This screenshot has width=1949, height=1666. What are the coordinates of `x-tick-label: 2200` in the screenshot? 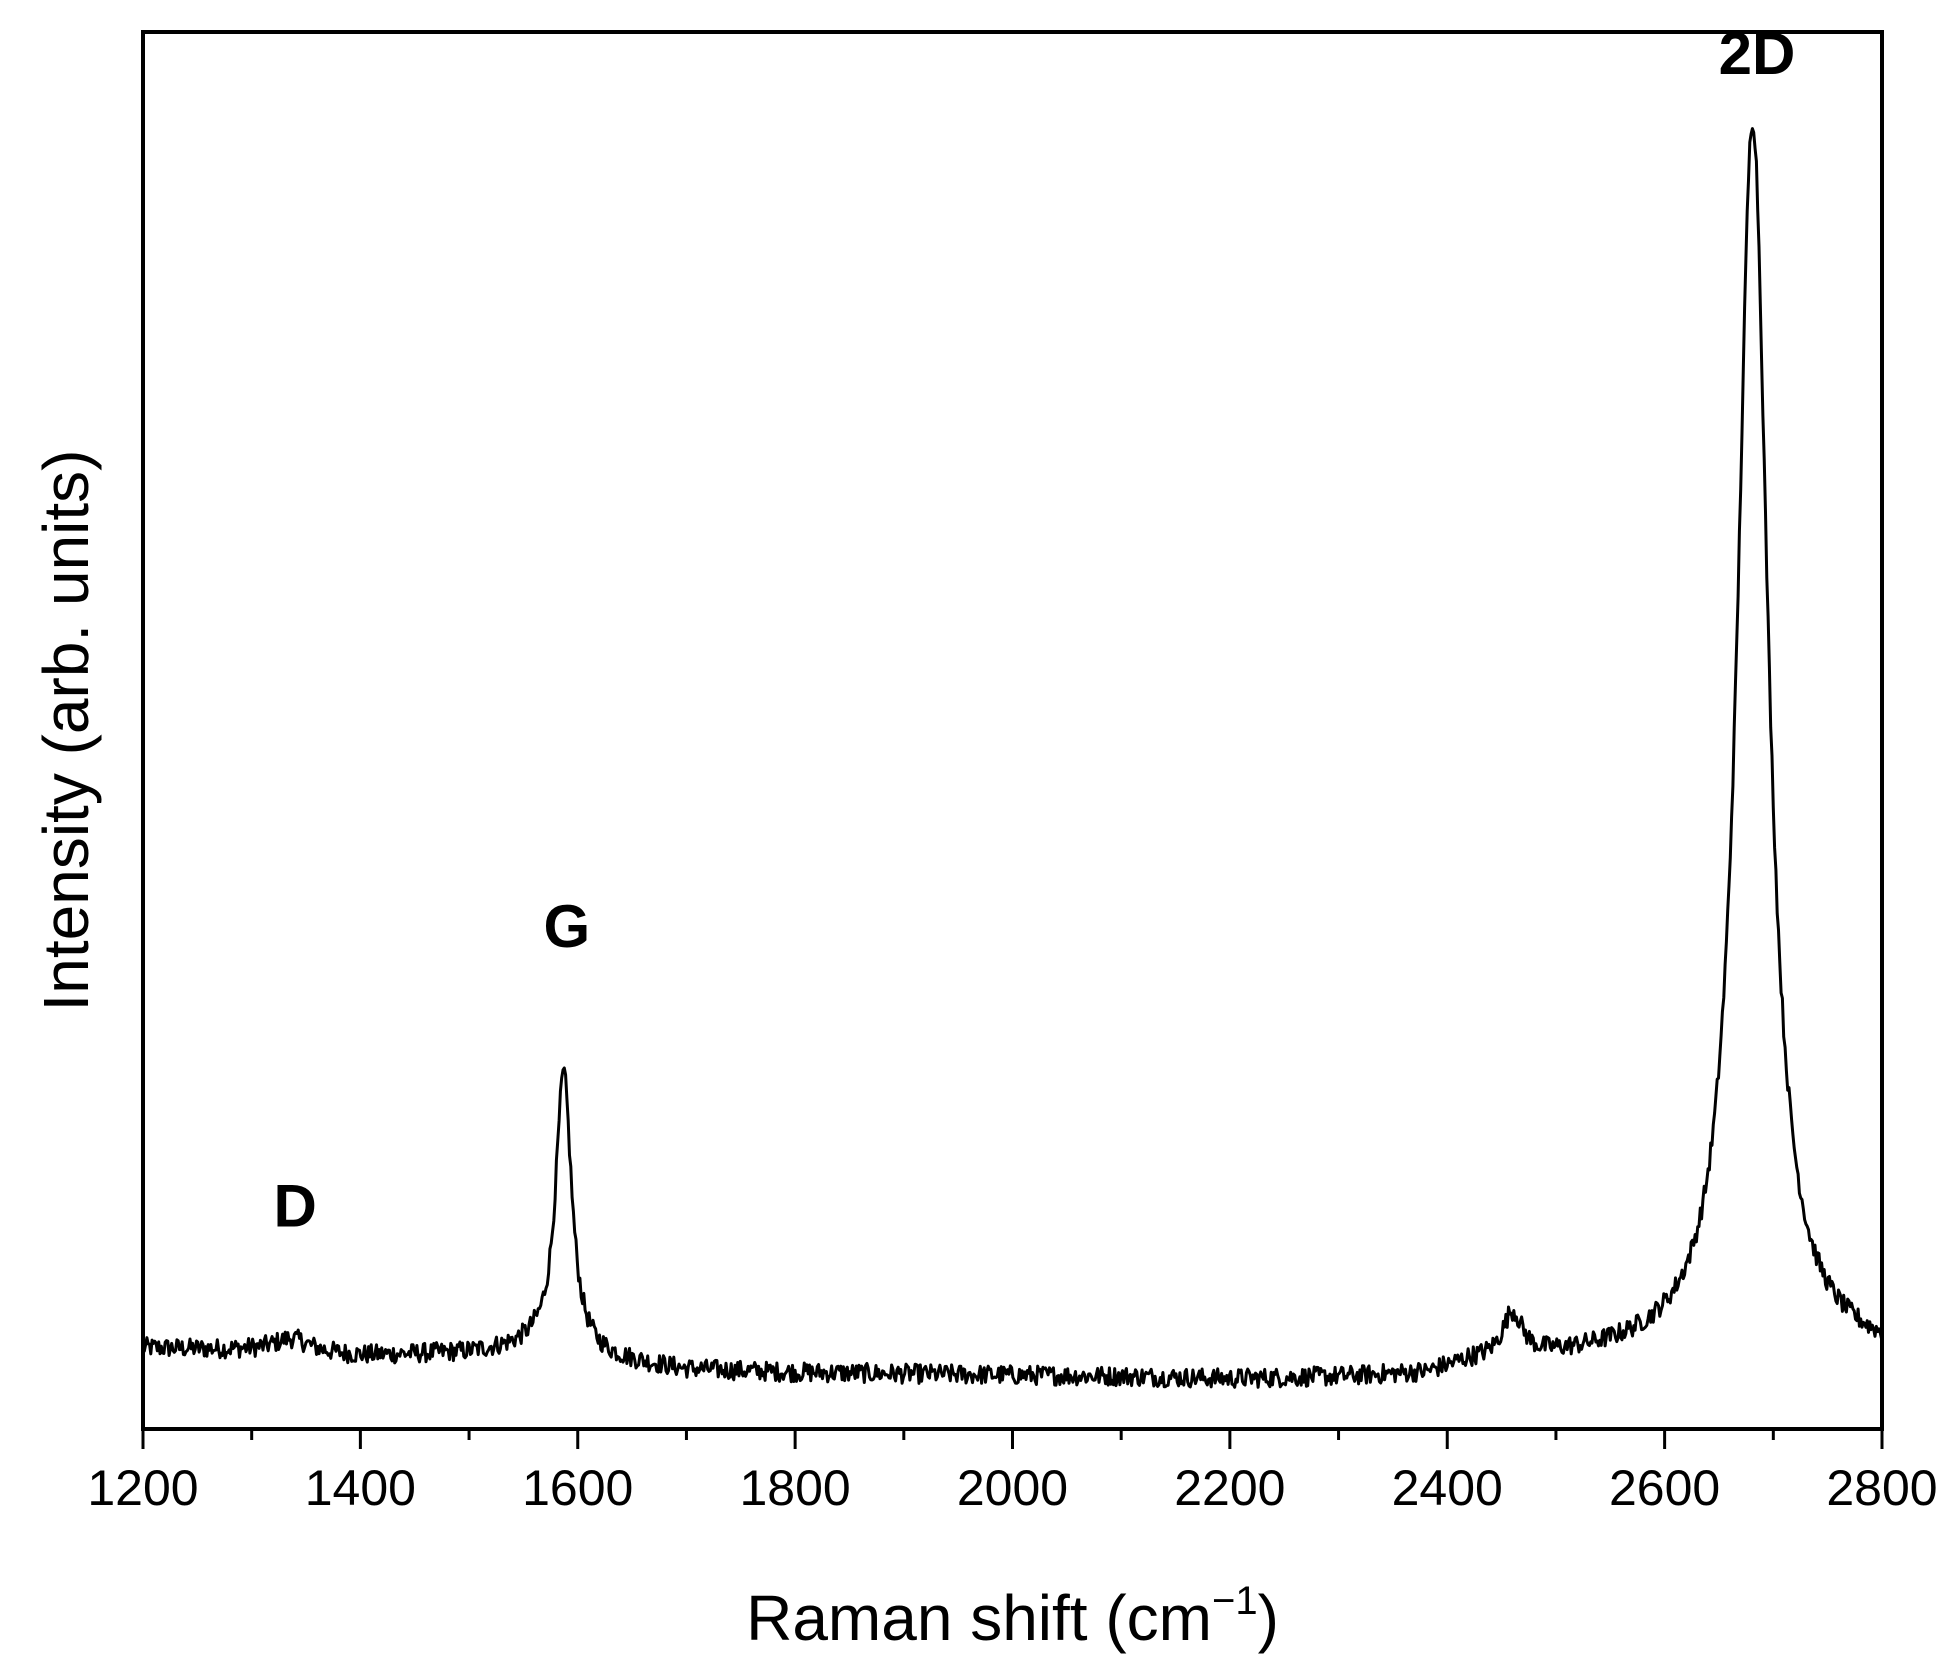 It's located at (1229, 1488).